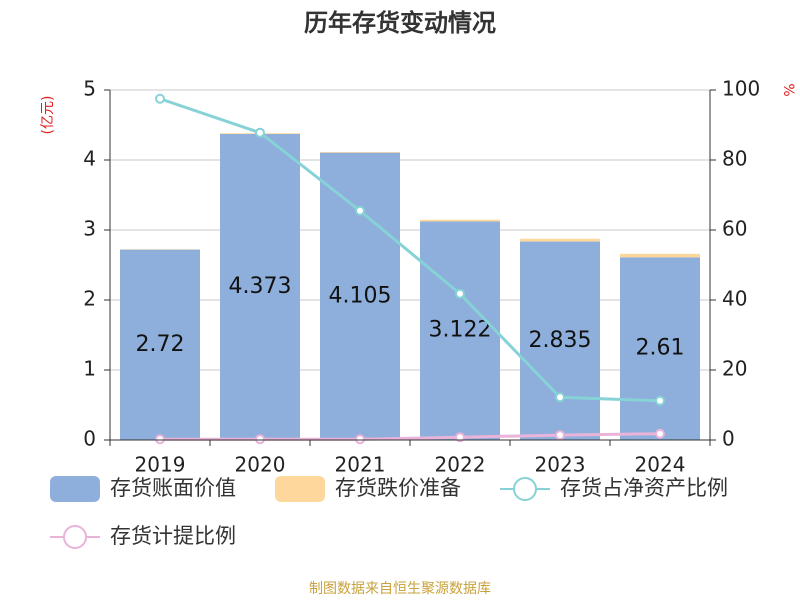  What do you see at coordinates (644, 488) in the screenshot?
I see `legend-label: 存货占净资产比例` at bounding box center [644, 488].